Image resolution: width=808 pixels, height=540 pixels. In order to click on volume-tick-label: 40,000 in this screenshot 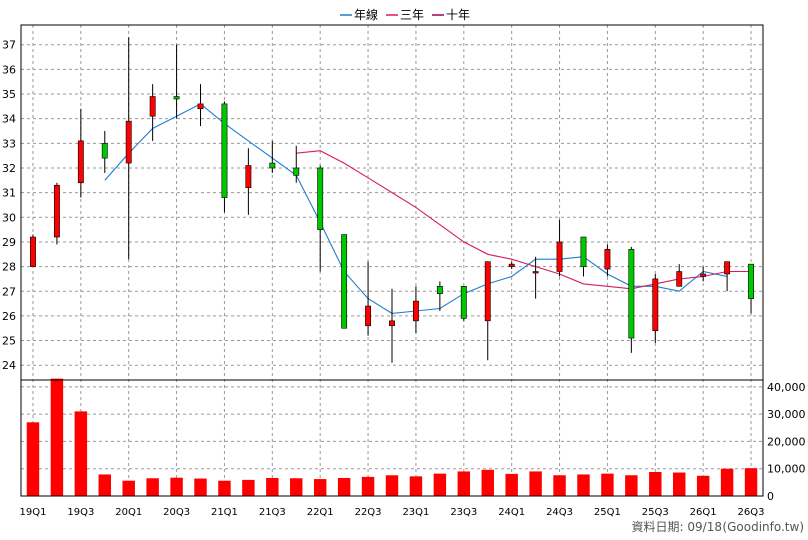, I will do `click(786, 387)`.